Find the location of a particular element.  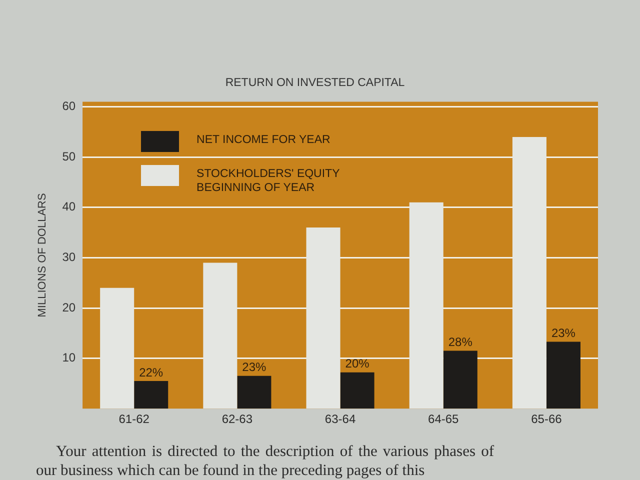

annotation: 20% is located at coordinates (357, 363).